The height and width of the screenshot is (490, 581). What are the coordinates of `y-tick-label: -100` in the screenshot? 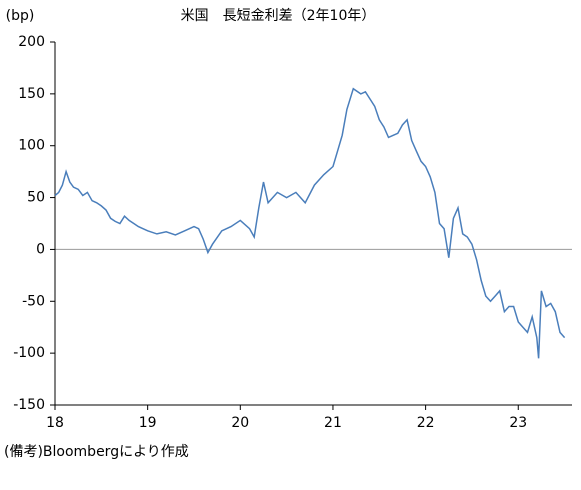 It's located at (29, 353).